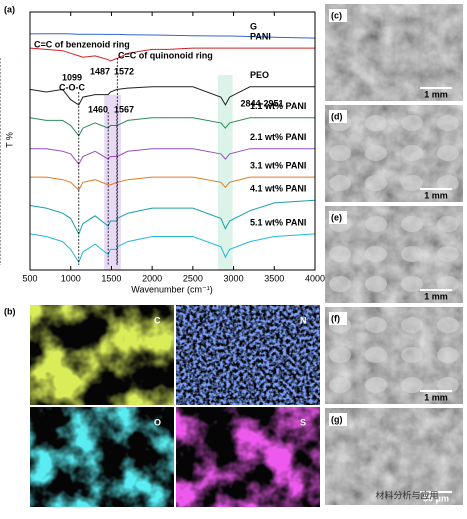 The image size is (467, 519). I want to click on x-tick-label: 3500, so click(274, 278).